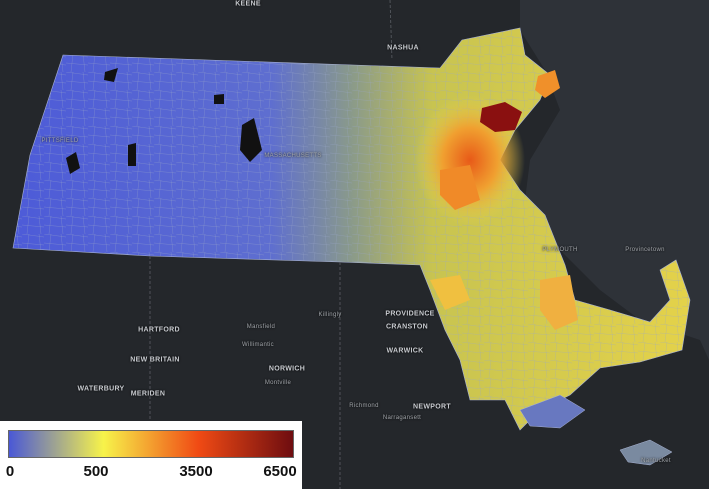  I want to click on place-label: NEWPORT, so click(432, 407).